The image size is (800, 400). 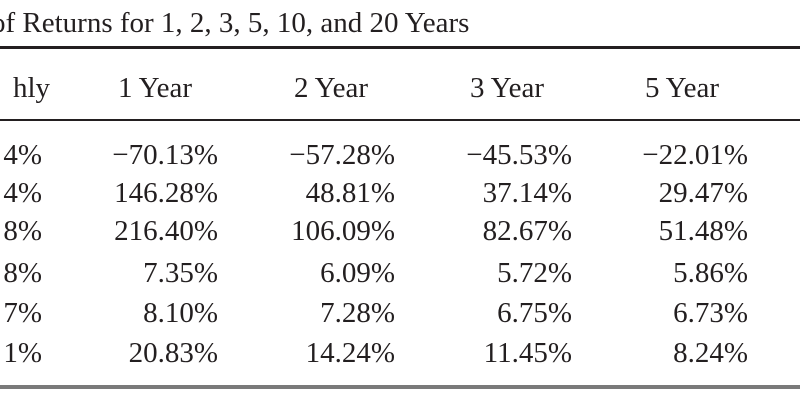 I want to click on table-cell: −45.53%, so click(x=519, y=155).